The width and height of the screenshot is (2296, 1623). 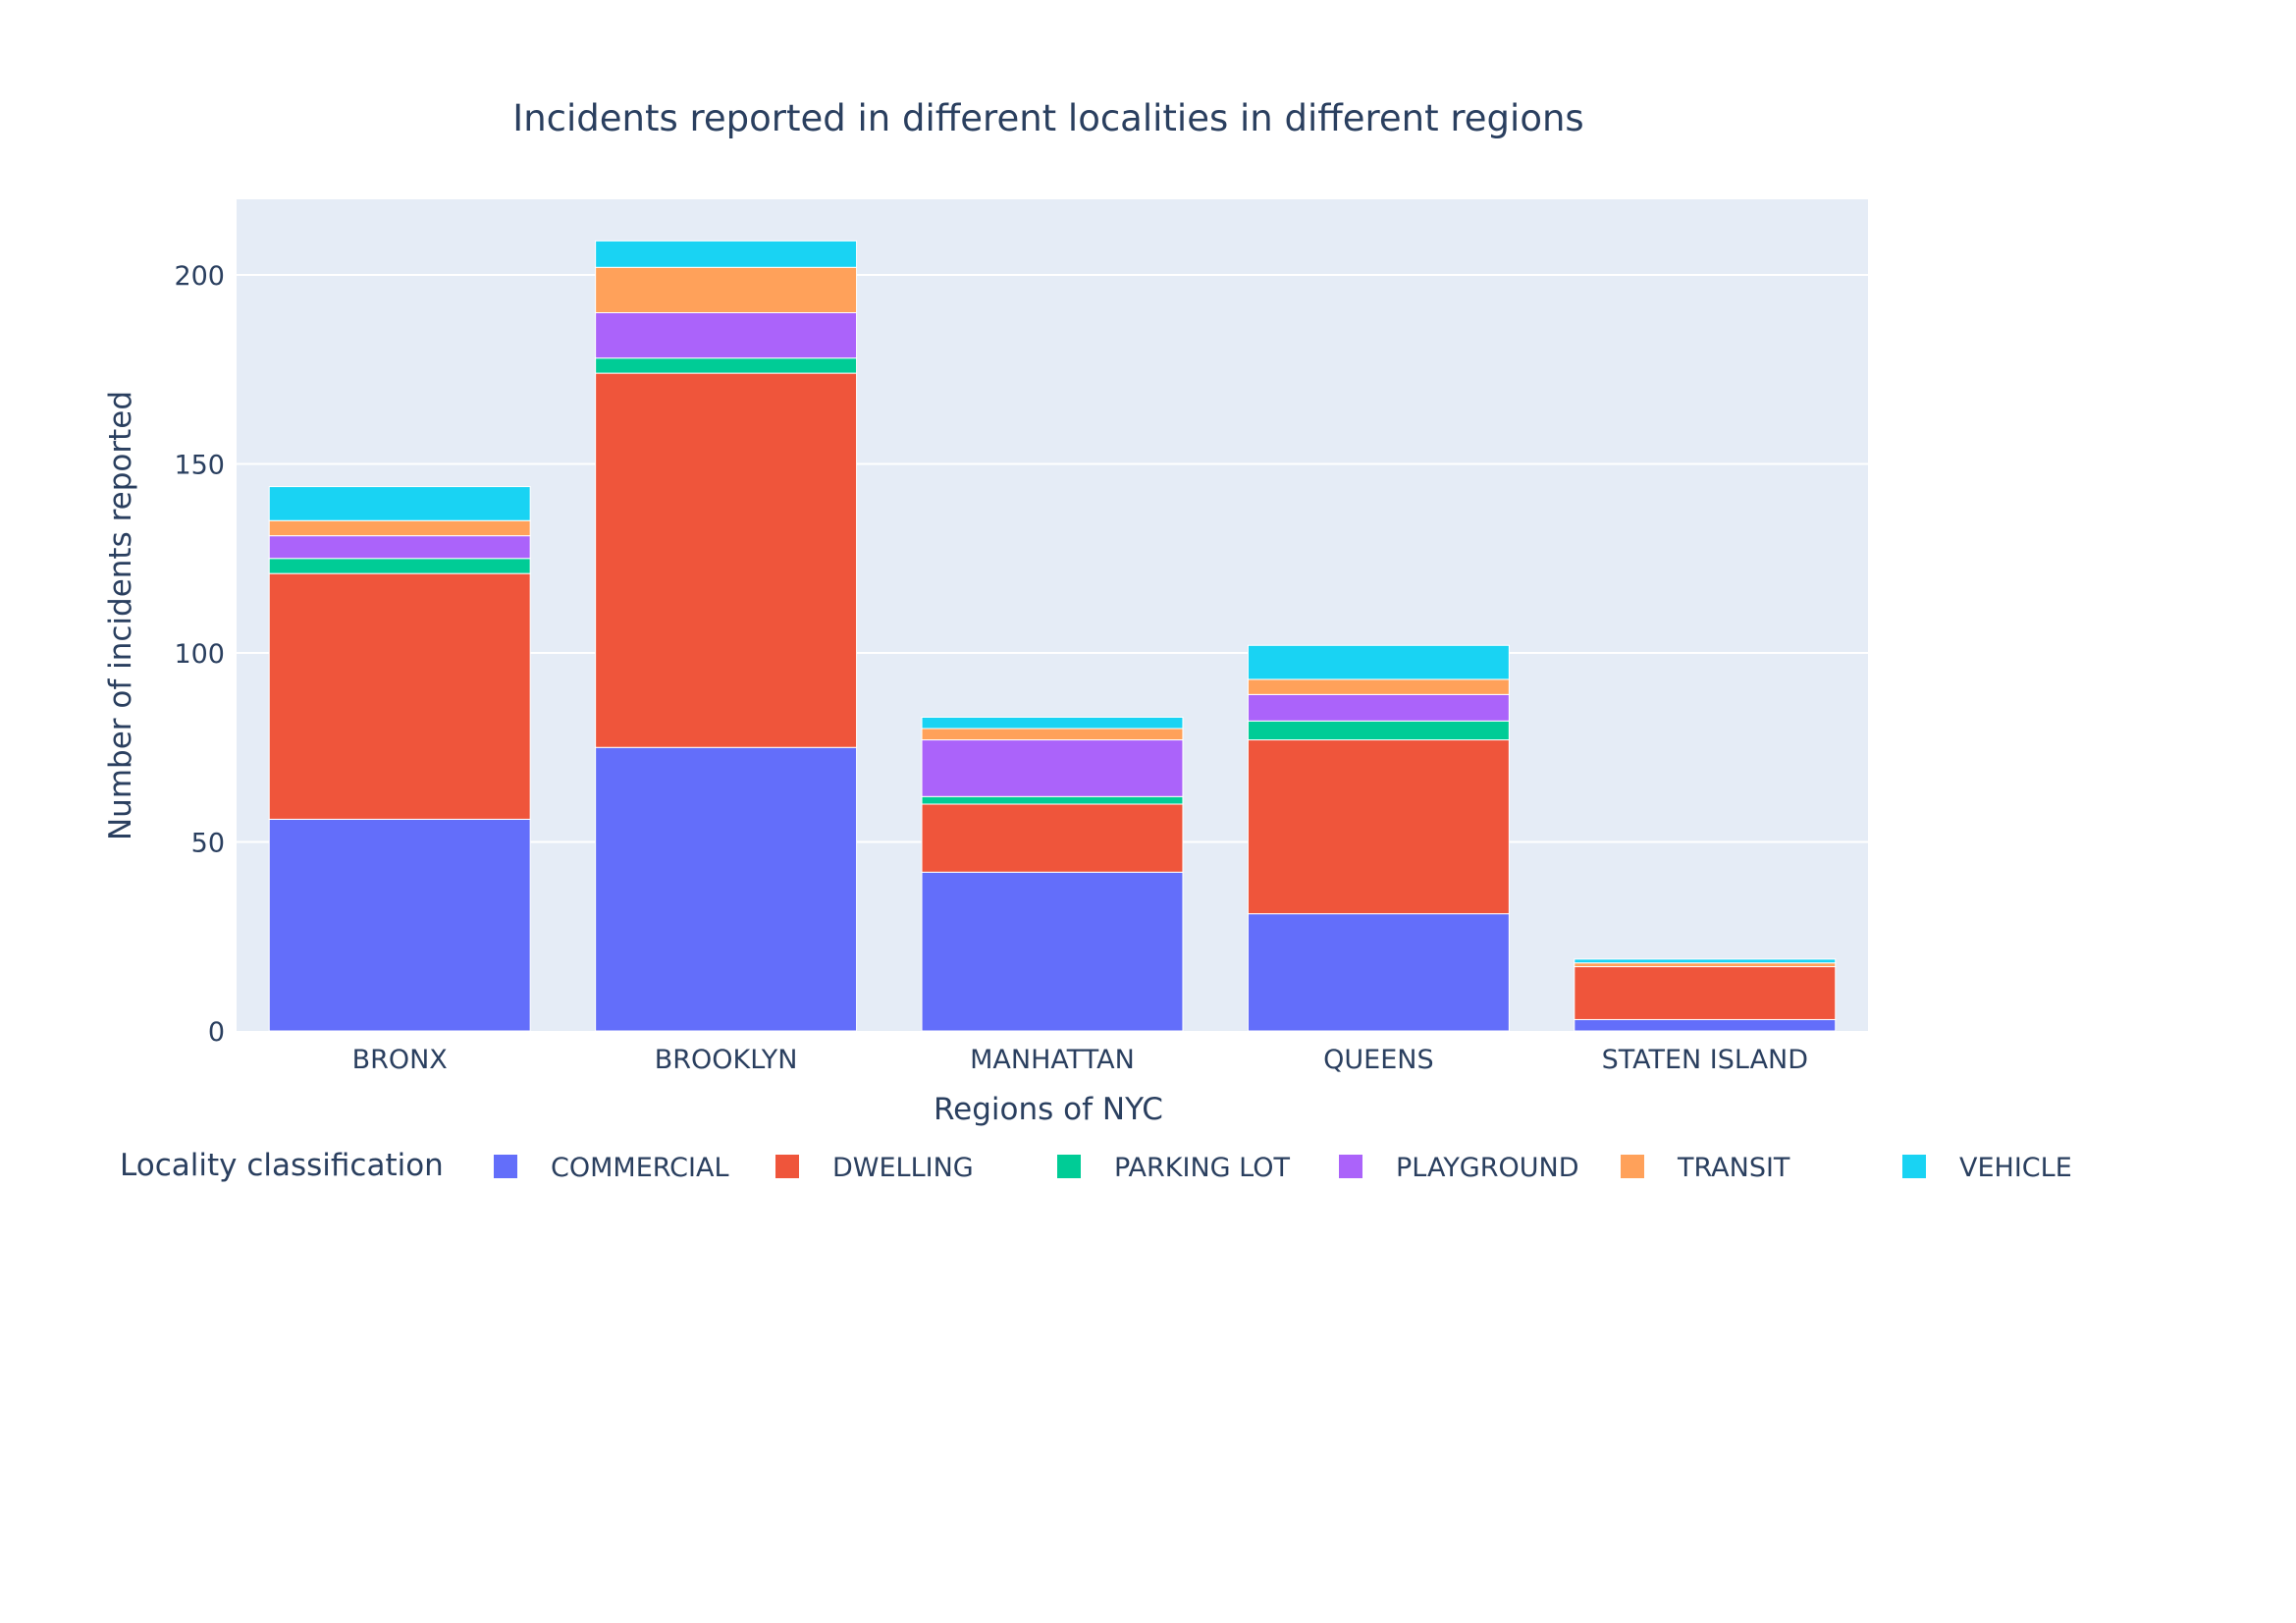 What do you see at coordinates (1053, 734) in the screenshot?
I see `bar-transit-manhattan` at bounding box center [1053, 734].